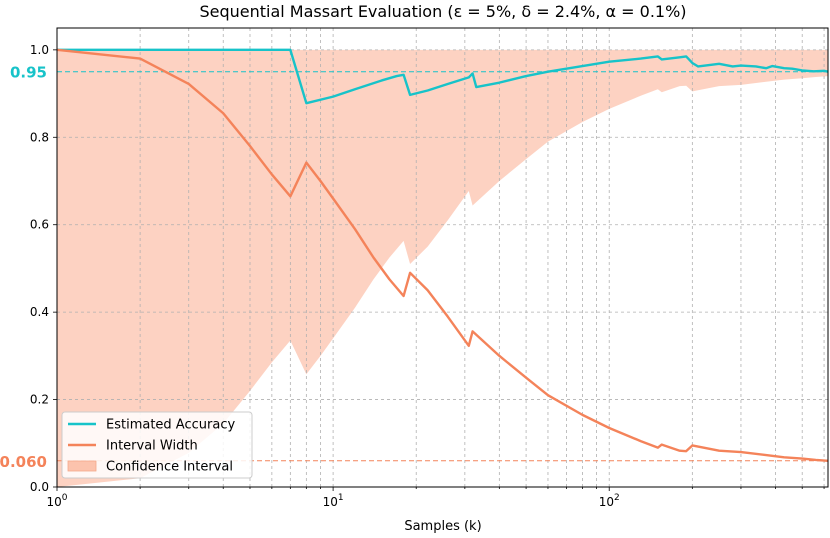  I want to click on reference-line-label: 0.060, so click(23, 462).